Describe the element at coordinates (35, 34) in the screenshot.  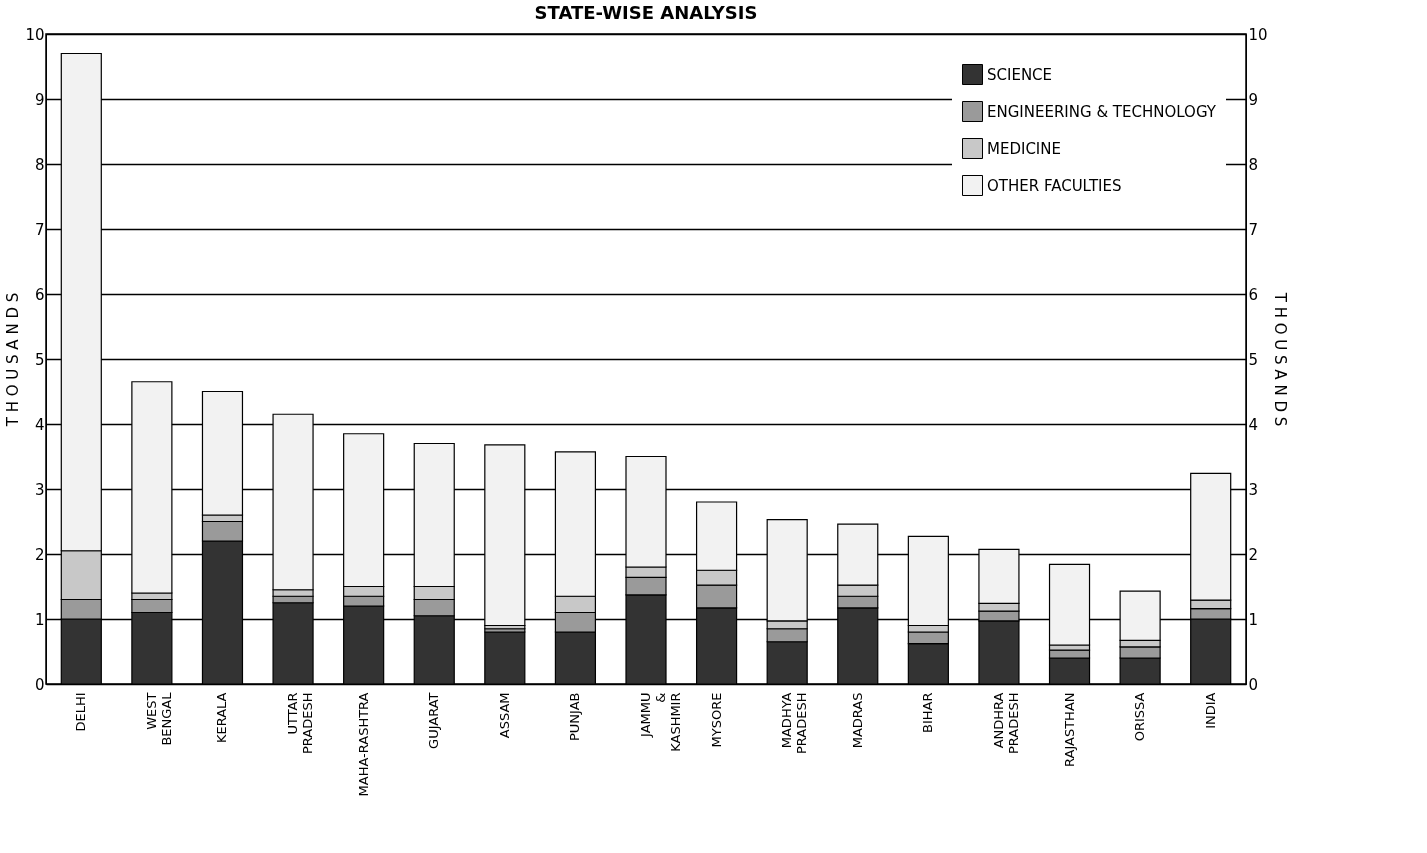
I see `y-tick-label: 10` at that location.